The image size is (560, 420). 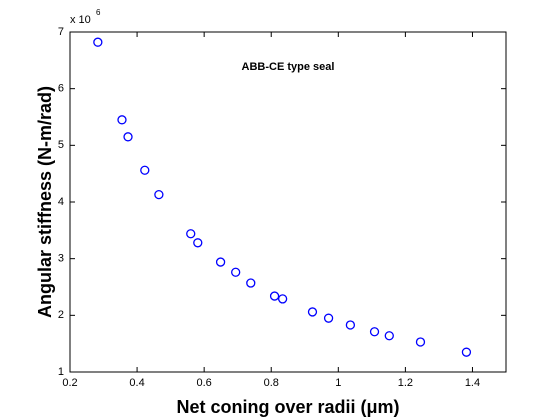 What do you see at coordinates (61, 32) in the screenshot?
I see `y-tick-label: 7` at bounding box center [61, 32].